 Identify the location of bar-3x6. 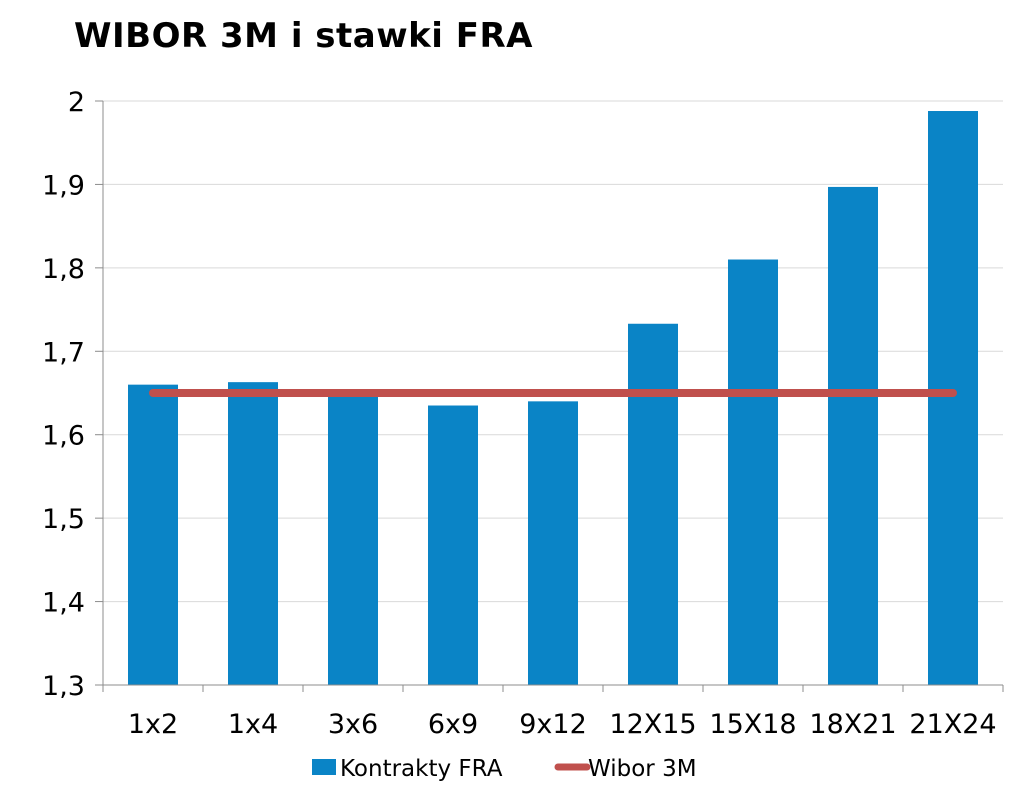
(353, 539).